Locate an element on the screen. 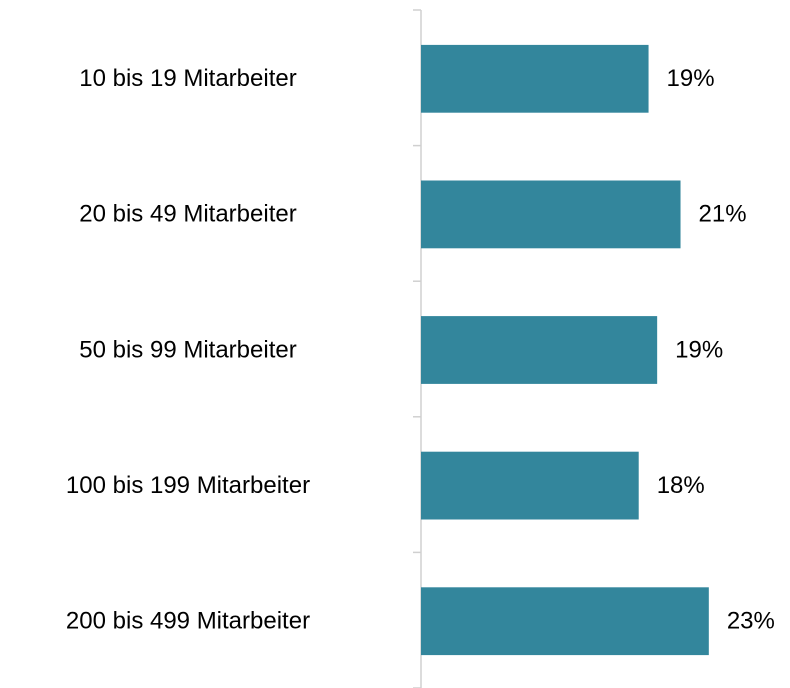  data-label: 21% is located at coordinates (723, 214).